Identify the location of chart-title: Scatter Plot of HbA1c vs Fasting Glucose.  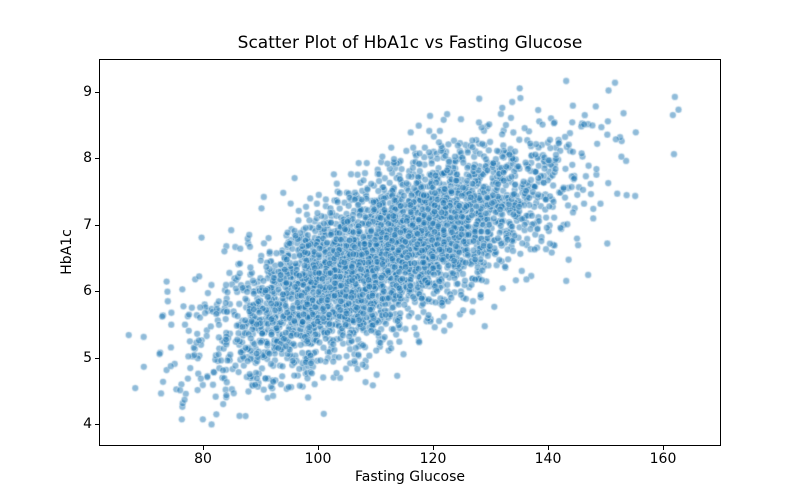
(410, 43).